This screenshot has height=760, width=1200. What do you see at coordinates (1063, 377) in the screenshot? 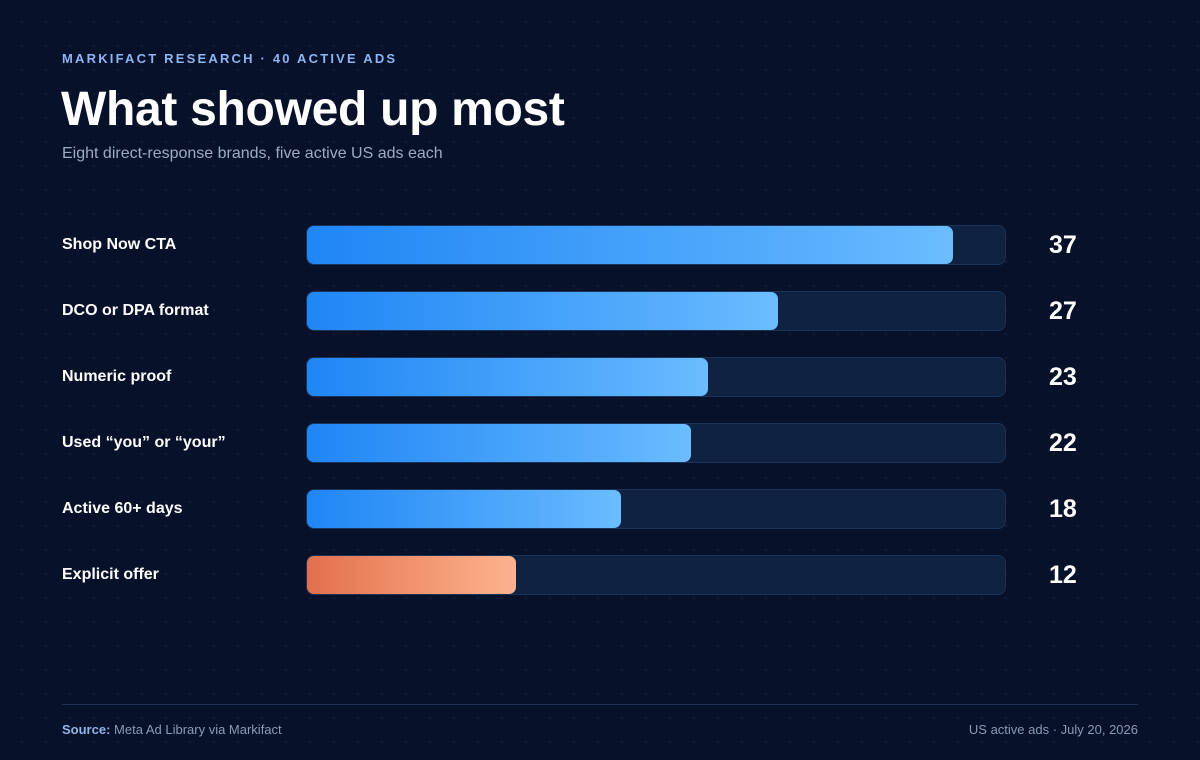
I see `value-label: 23` at bounding box center [1063, 377].